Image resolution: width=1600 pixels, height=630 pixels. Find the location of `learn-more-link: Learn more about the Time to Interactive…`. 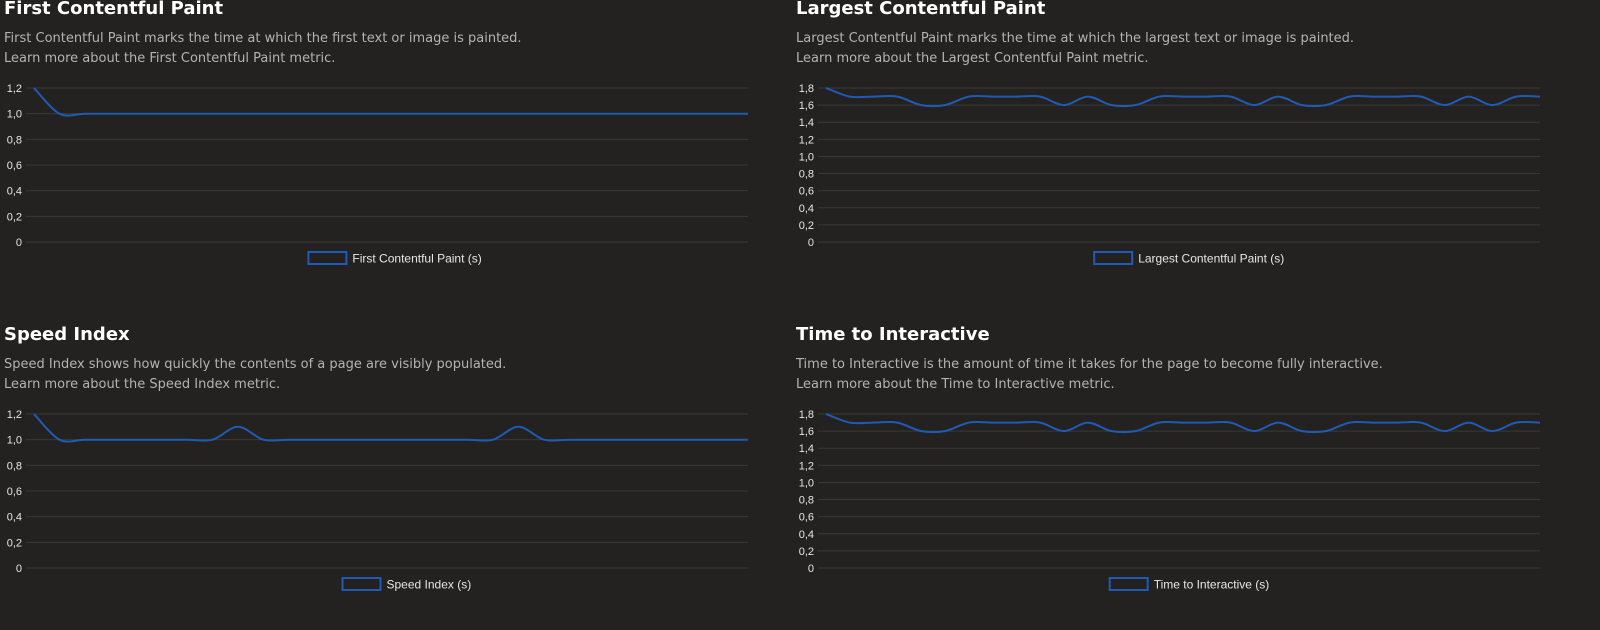

learn-more-link: Learn more about the Time to Interactive… is located at coordinates (955, 384).